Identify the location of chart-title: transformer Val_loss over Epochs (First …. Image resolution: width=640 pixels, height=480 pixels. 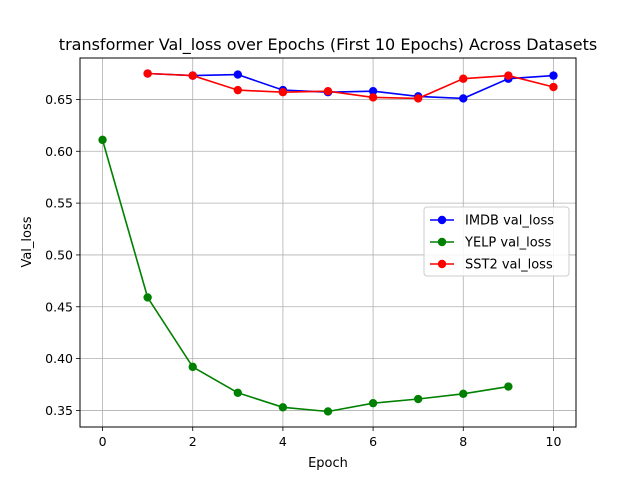
(328, 45).